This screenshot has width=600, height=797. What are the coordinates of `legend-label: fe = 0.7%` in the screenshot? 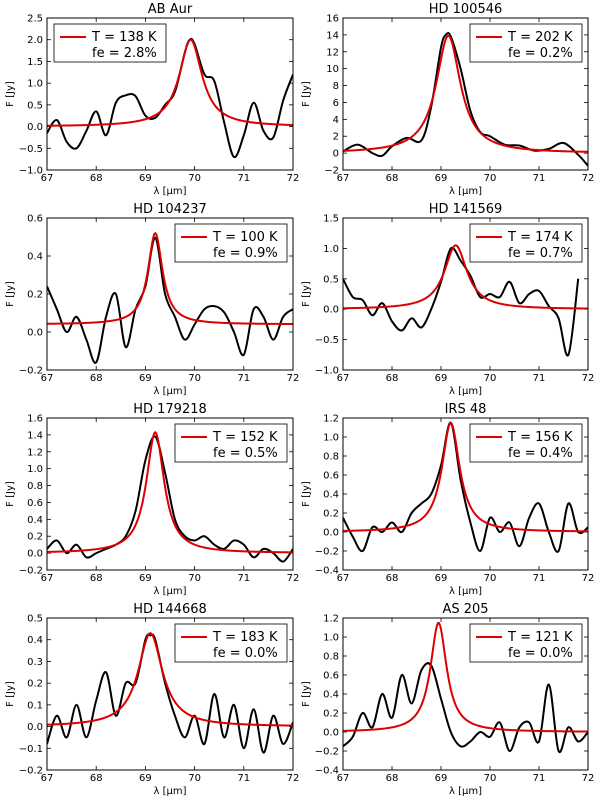 It's located at (540, 253).